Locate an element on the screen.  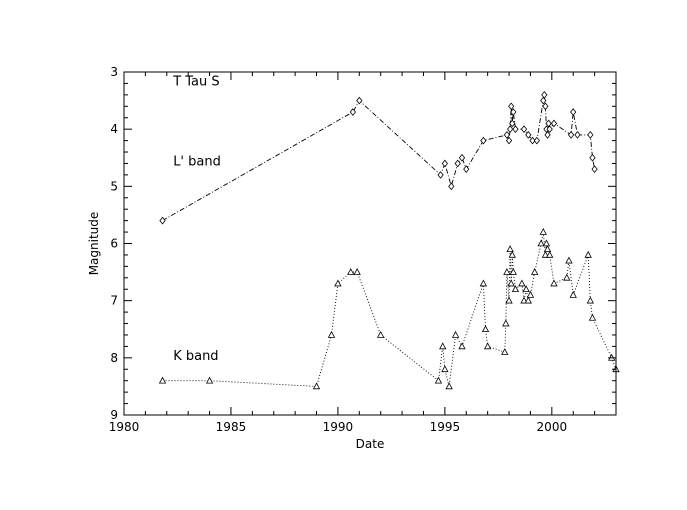
annotation-label: K band is located at coordinates (195, 356).